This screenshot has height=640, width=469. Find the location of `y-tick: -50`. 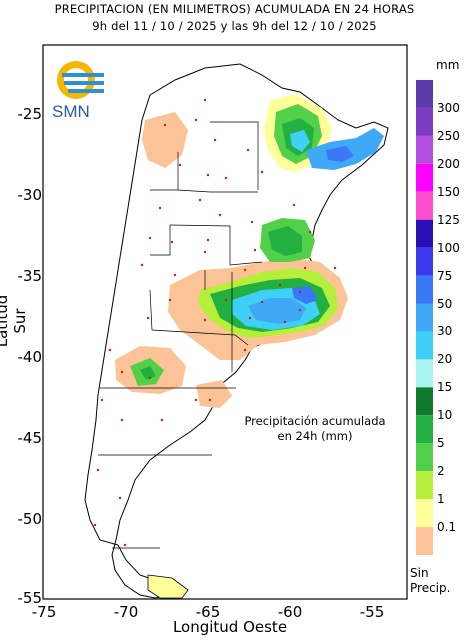

y-tick: -50 is located at coordinates (30, 519).